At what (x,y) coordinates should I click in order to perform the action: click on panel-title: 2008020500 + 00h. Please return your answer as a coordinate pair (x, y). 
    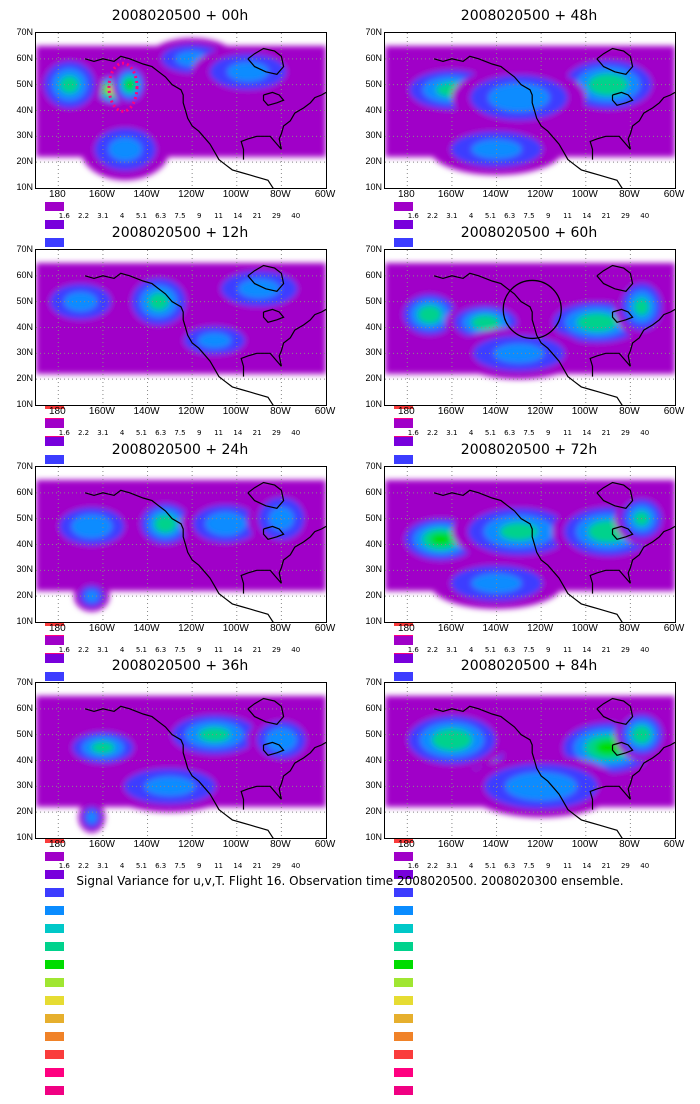
    Looking at the image, I should click on (180, 16).